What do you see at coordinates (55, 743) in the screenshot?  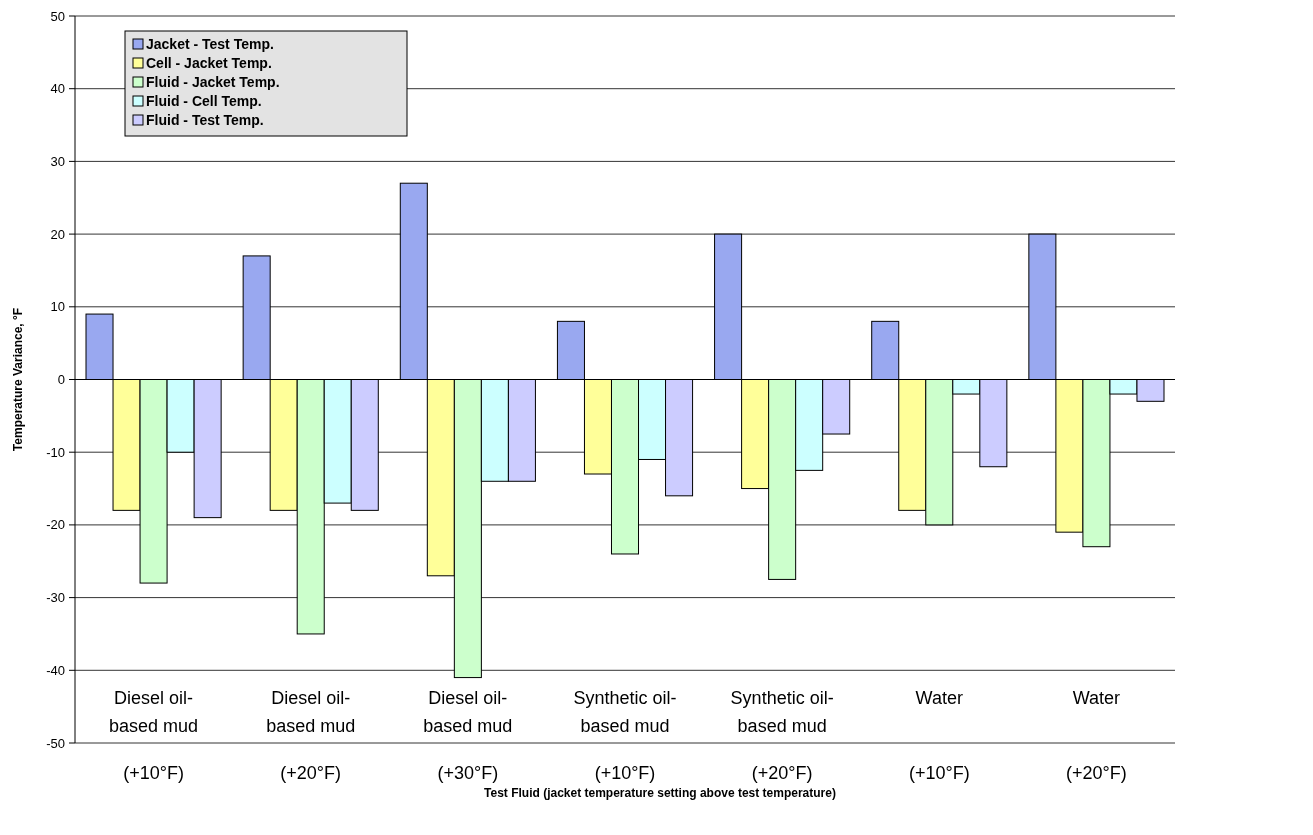 I see `y-tick-label: -50` at bounding box center [55, 743].